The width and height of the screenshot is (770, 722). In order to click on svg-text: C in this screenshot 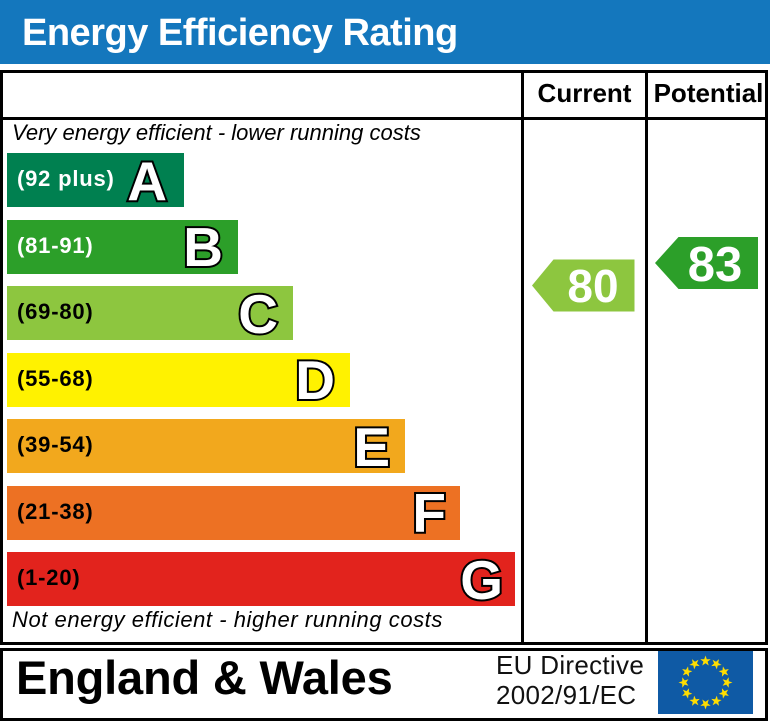, I will do `click(258, 314)`.